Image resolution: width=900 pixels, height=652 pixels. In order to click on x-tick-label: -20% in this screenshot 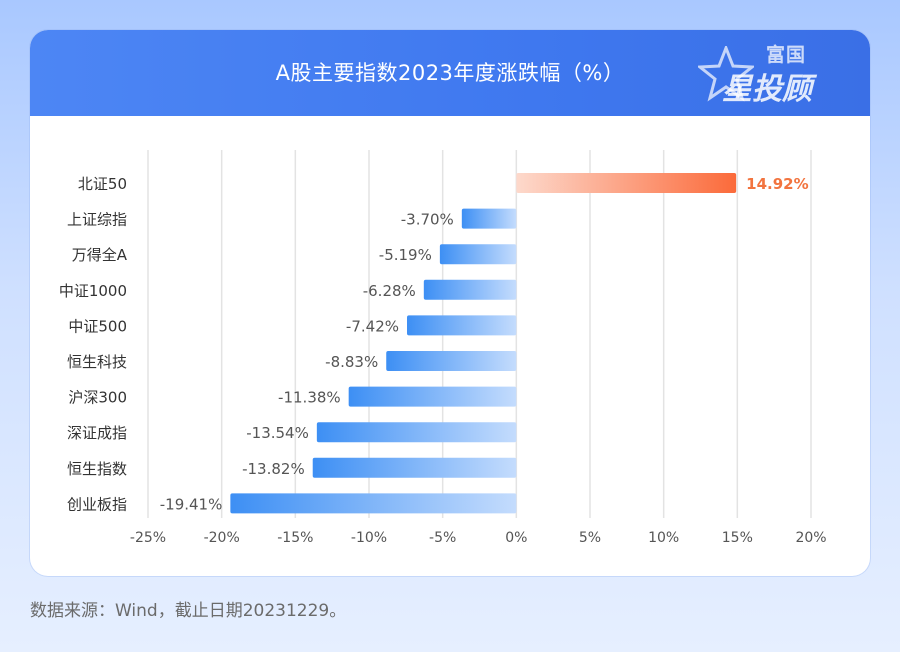, I will do `click(222, 538)`.